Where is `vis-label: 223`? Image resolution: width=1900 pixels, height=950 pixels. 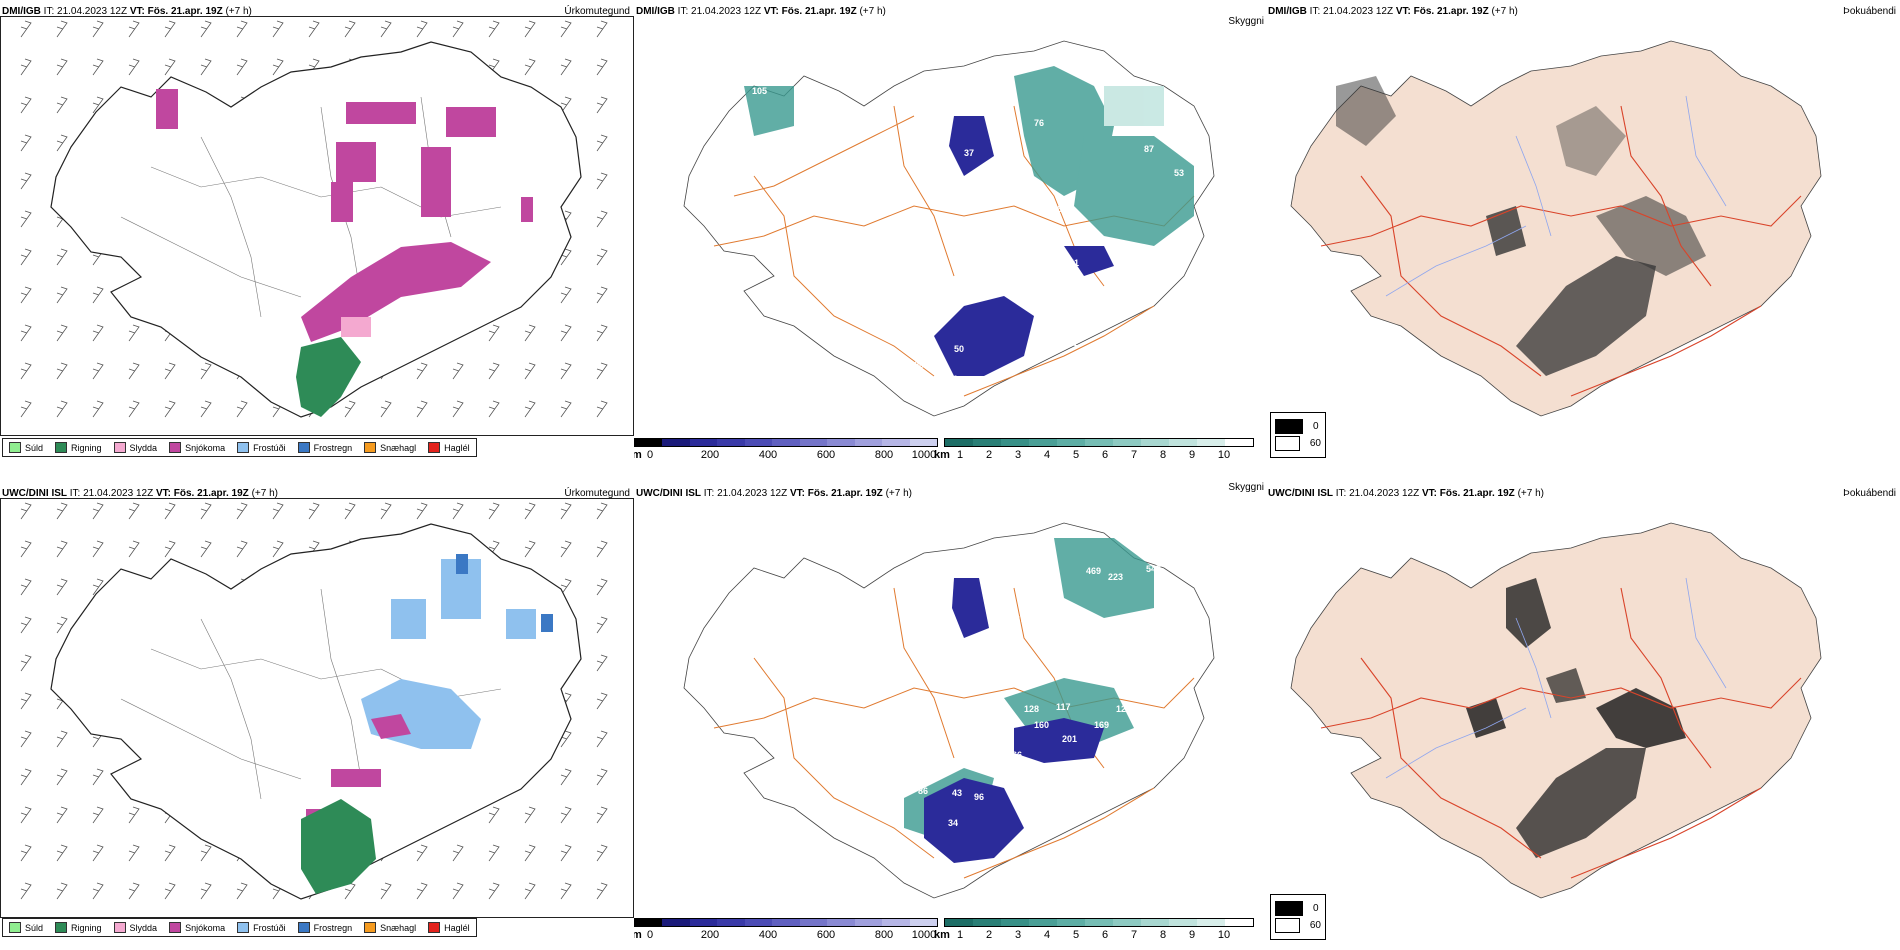
vis-label: 223 is located at coordinates (1115, 577).